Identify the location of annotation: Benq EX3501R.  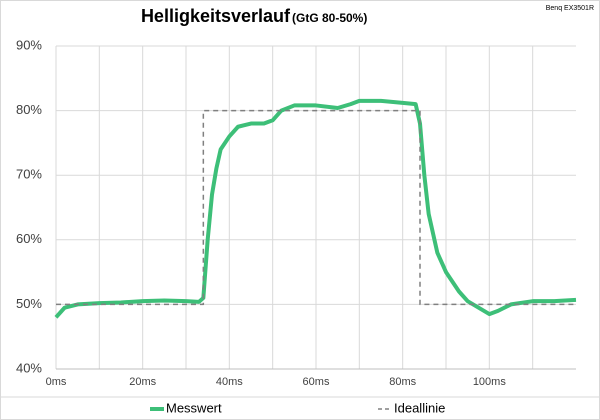
(570, 8).